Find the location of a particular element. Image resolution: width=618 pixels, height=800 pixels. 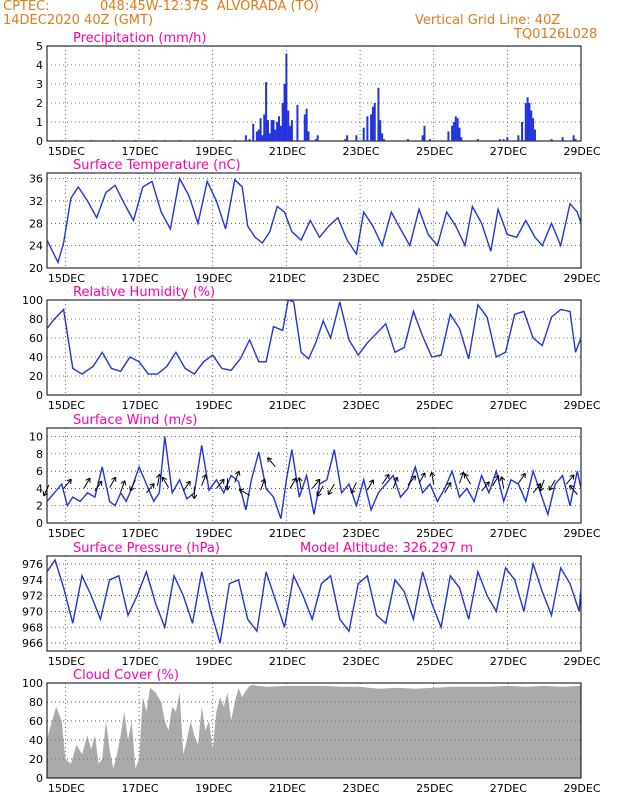

humidity-series-line is located at coordinates (314, 337).